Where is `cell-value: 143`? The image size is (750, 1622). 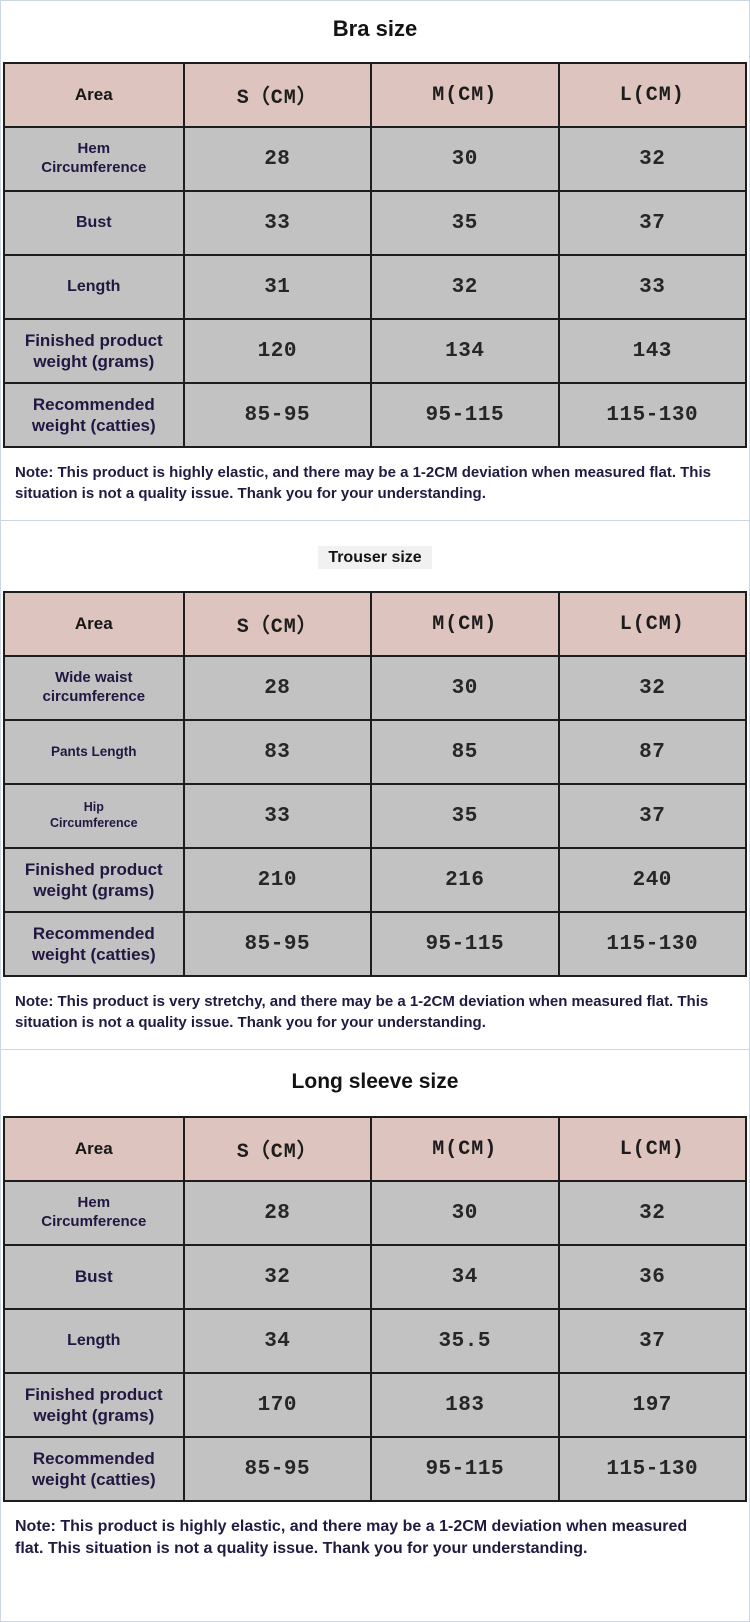
cell-value: 143 is located at coordinates (652, 351).